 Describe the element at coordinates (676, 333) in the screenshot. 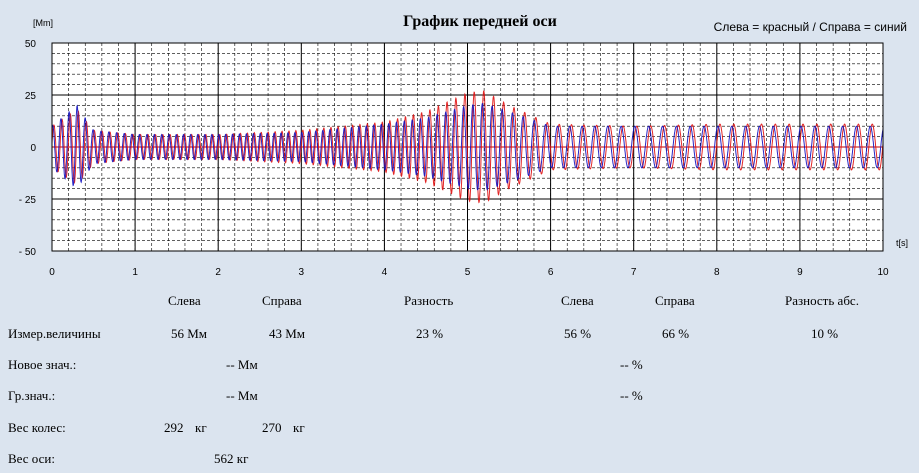

I see `measured-right-pct-value: 66 %` at that location.